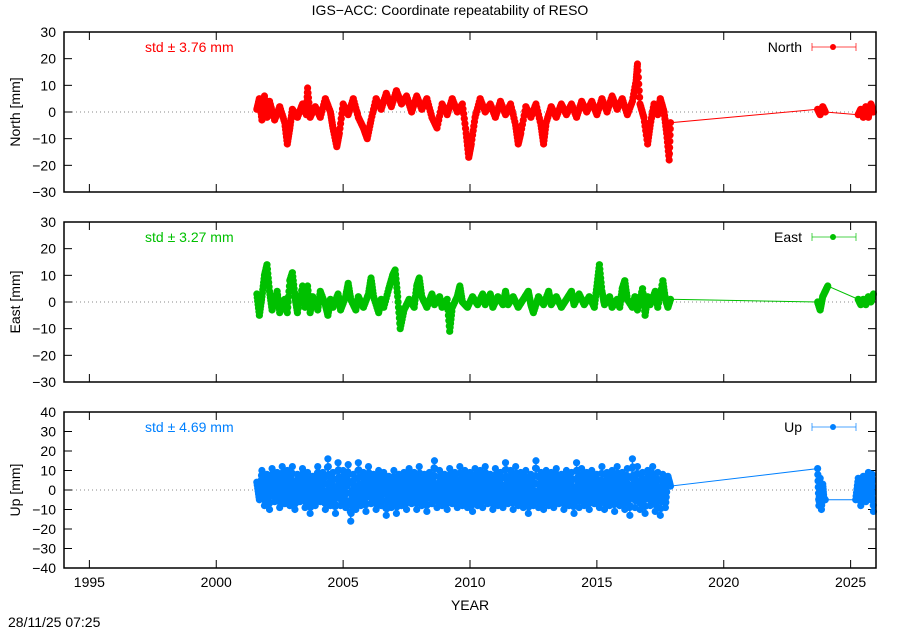 Image resolution: width=900 pixels, height=635 pixels. What do you see at coordinates (48, 432) in the screenshot?
I see `y-tick-label: 30` at bounding box center [48, 432].